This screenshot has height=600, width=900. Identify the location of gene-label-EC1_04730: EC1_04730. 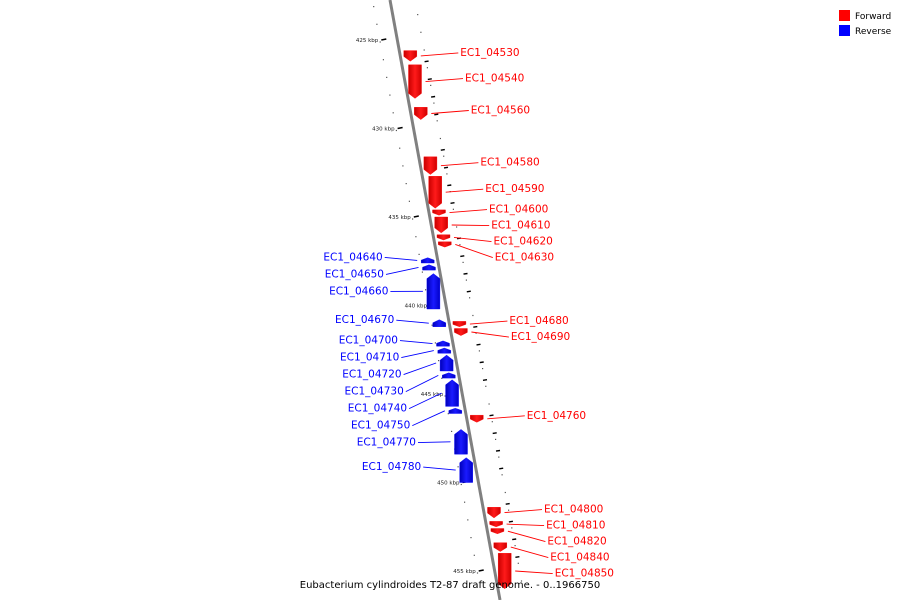
(373, 392).